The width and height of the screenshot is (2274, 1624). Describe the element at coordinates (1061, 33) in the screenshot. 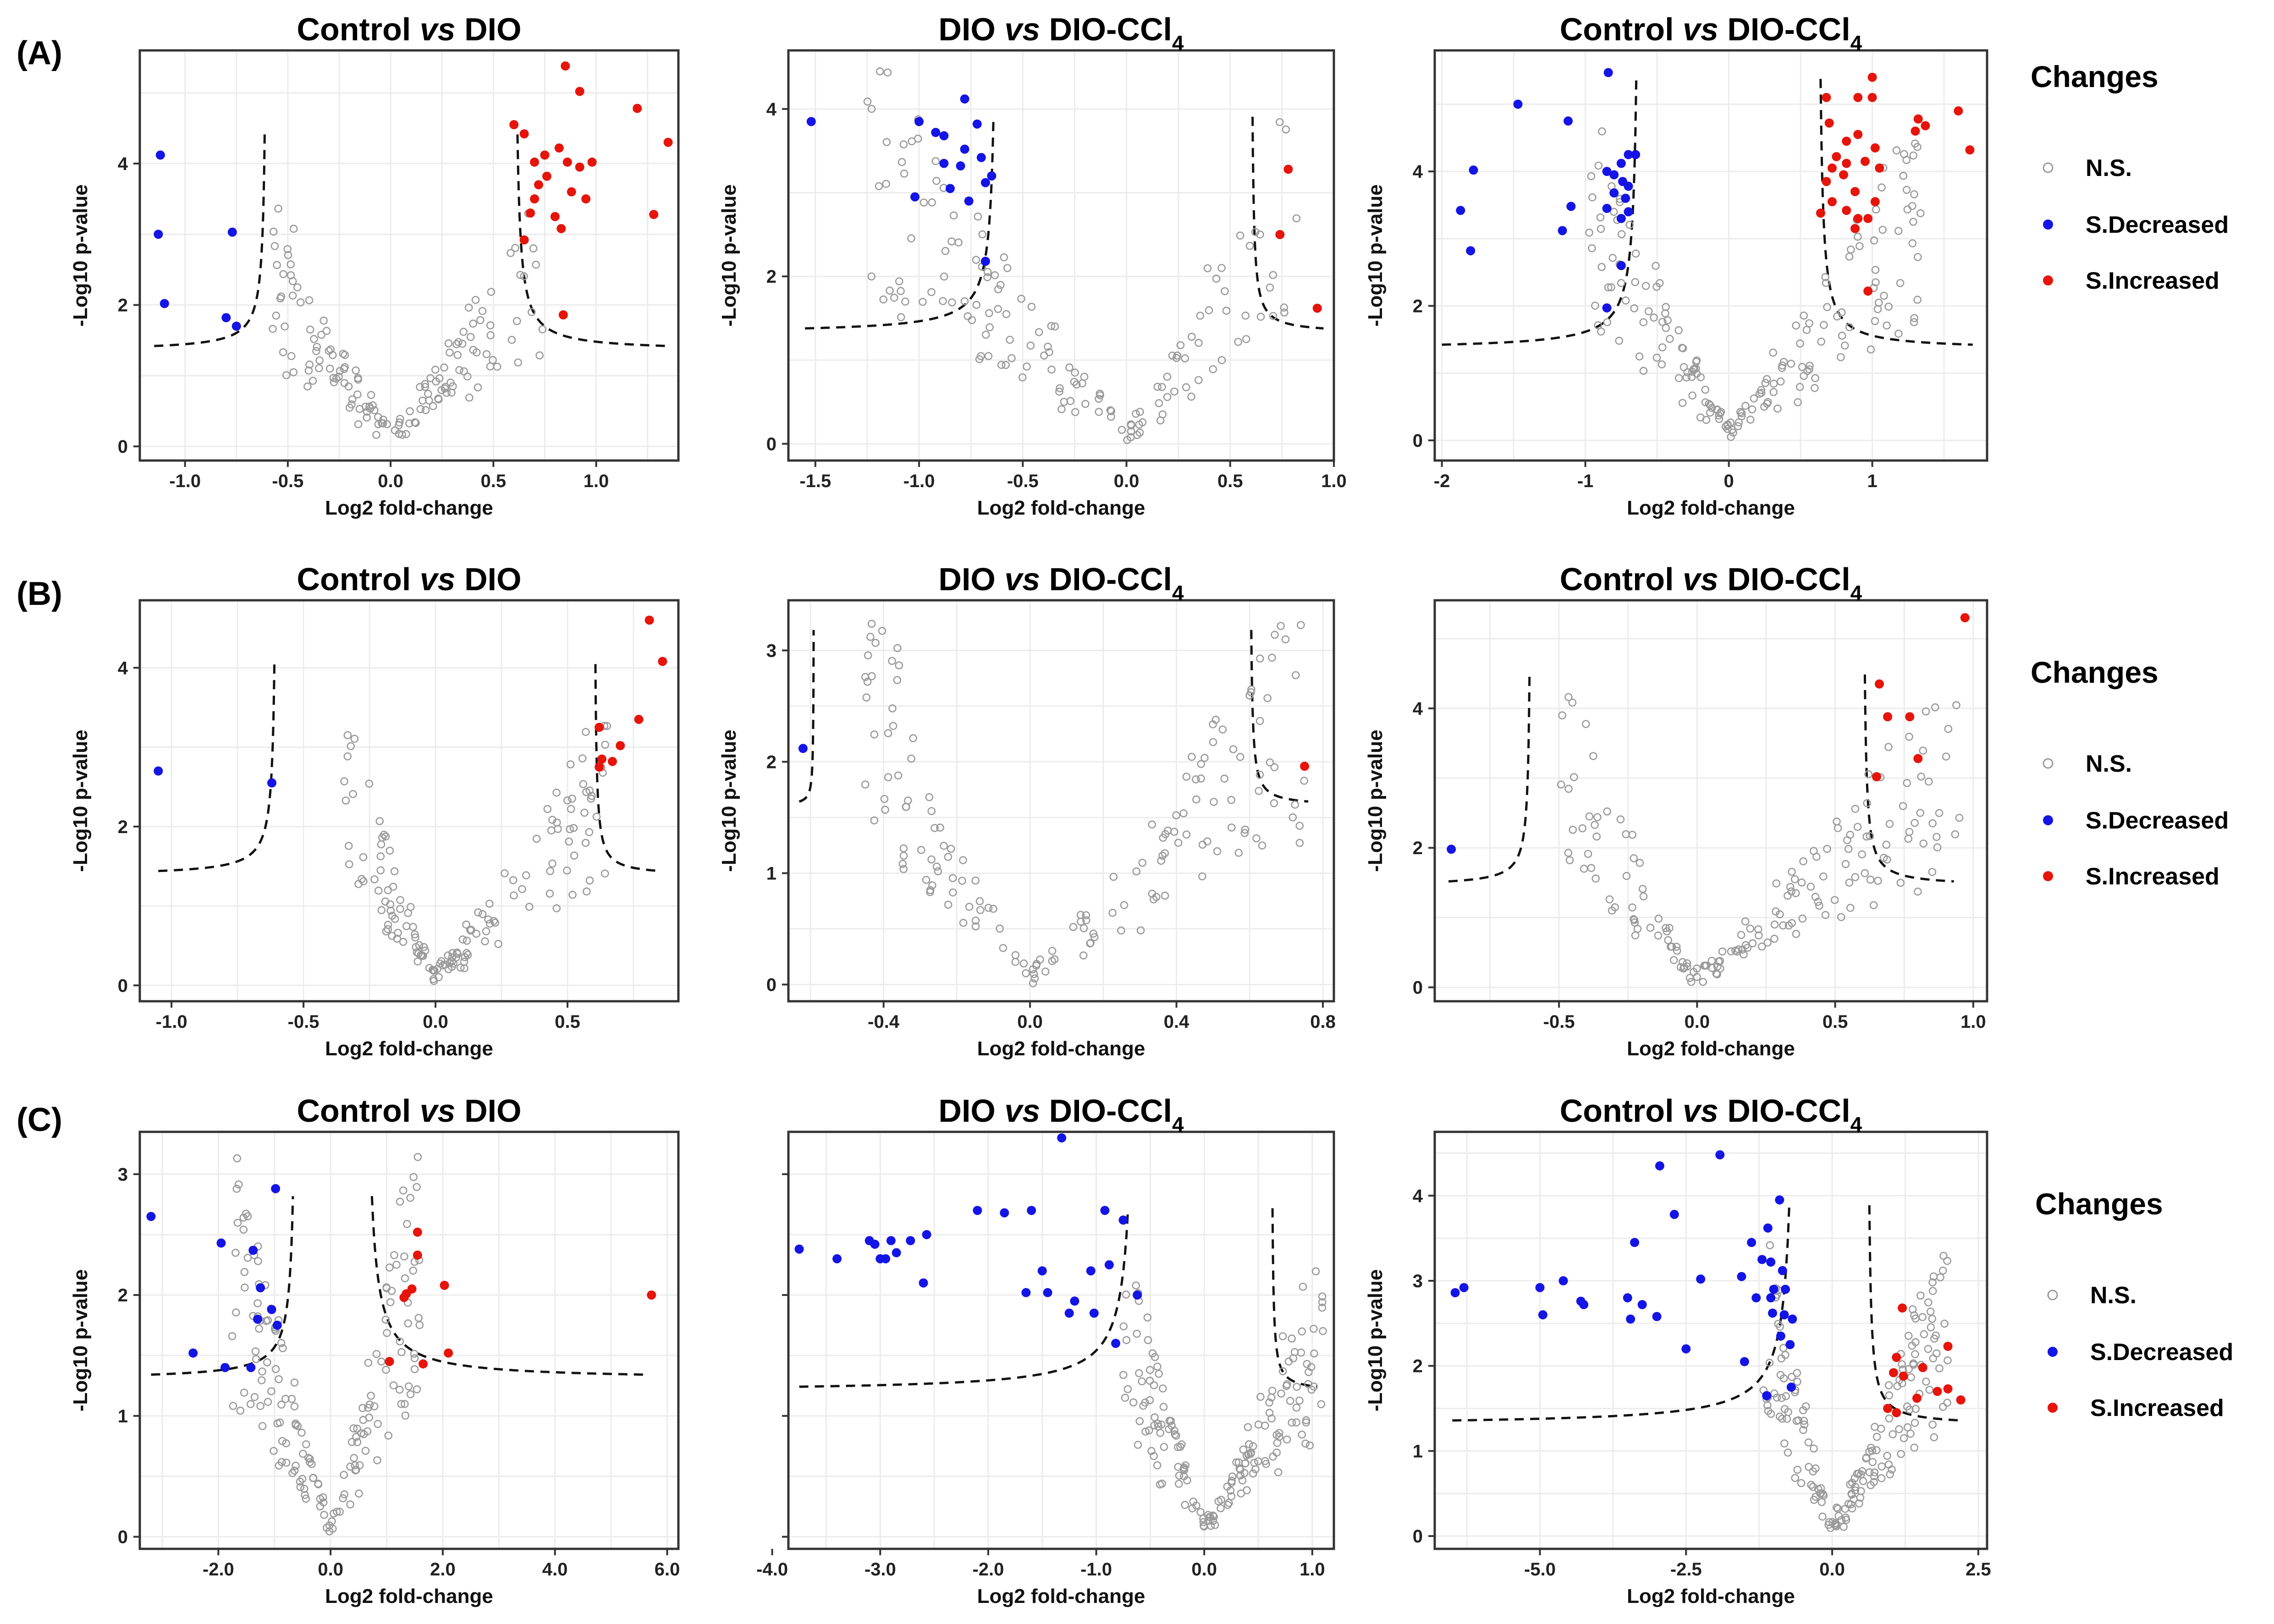

I see `panel-title: DIO vs DIO-CCl4` at that location.